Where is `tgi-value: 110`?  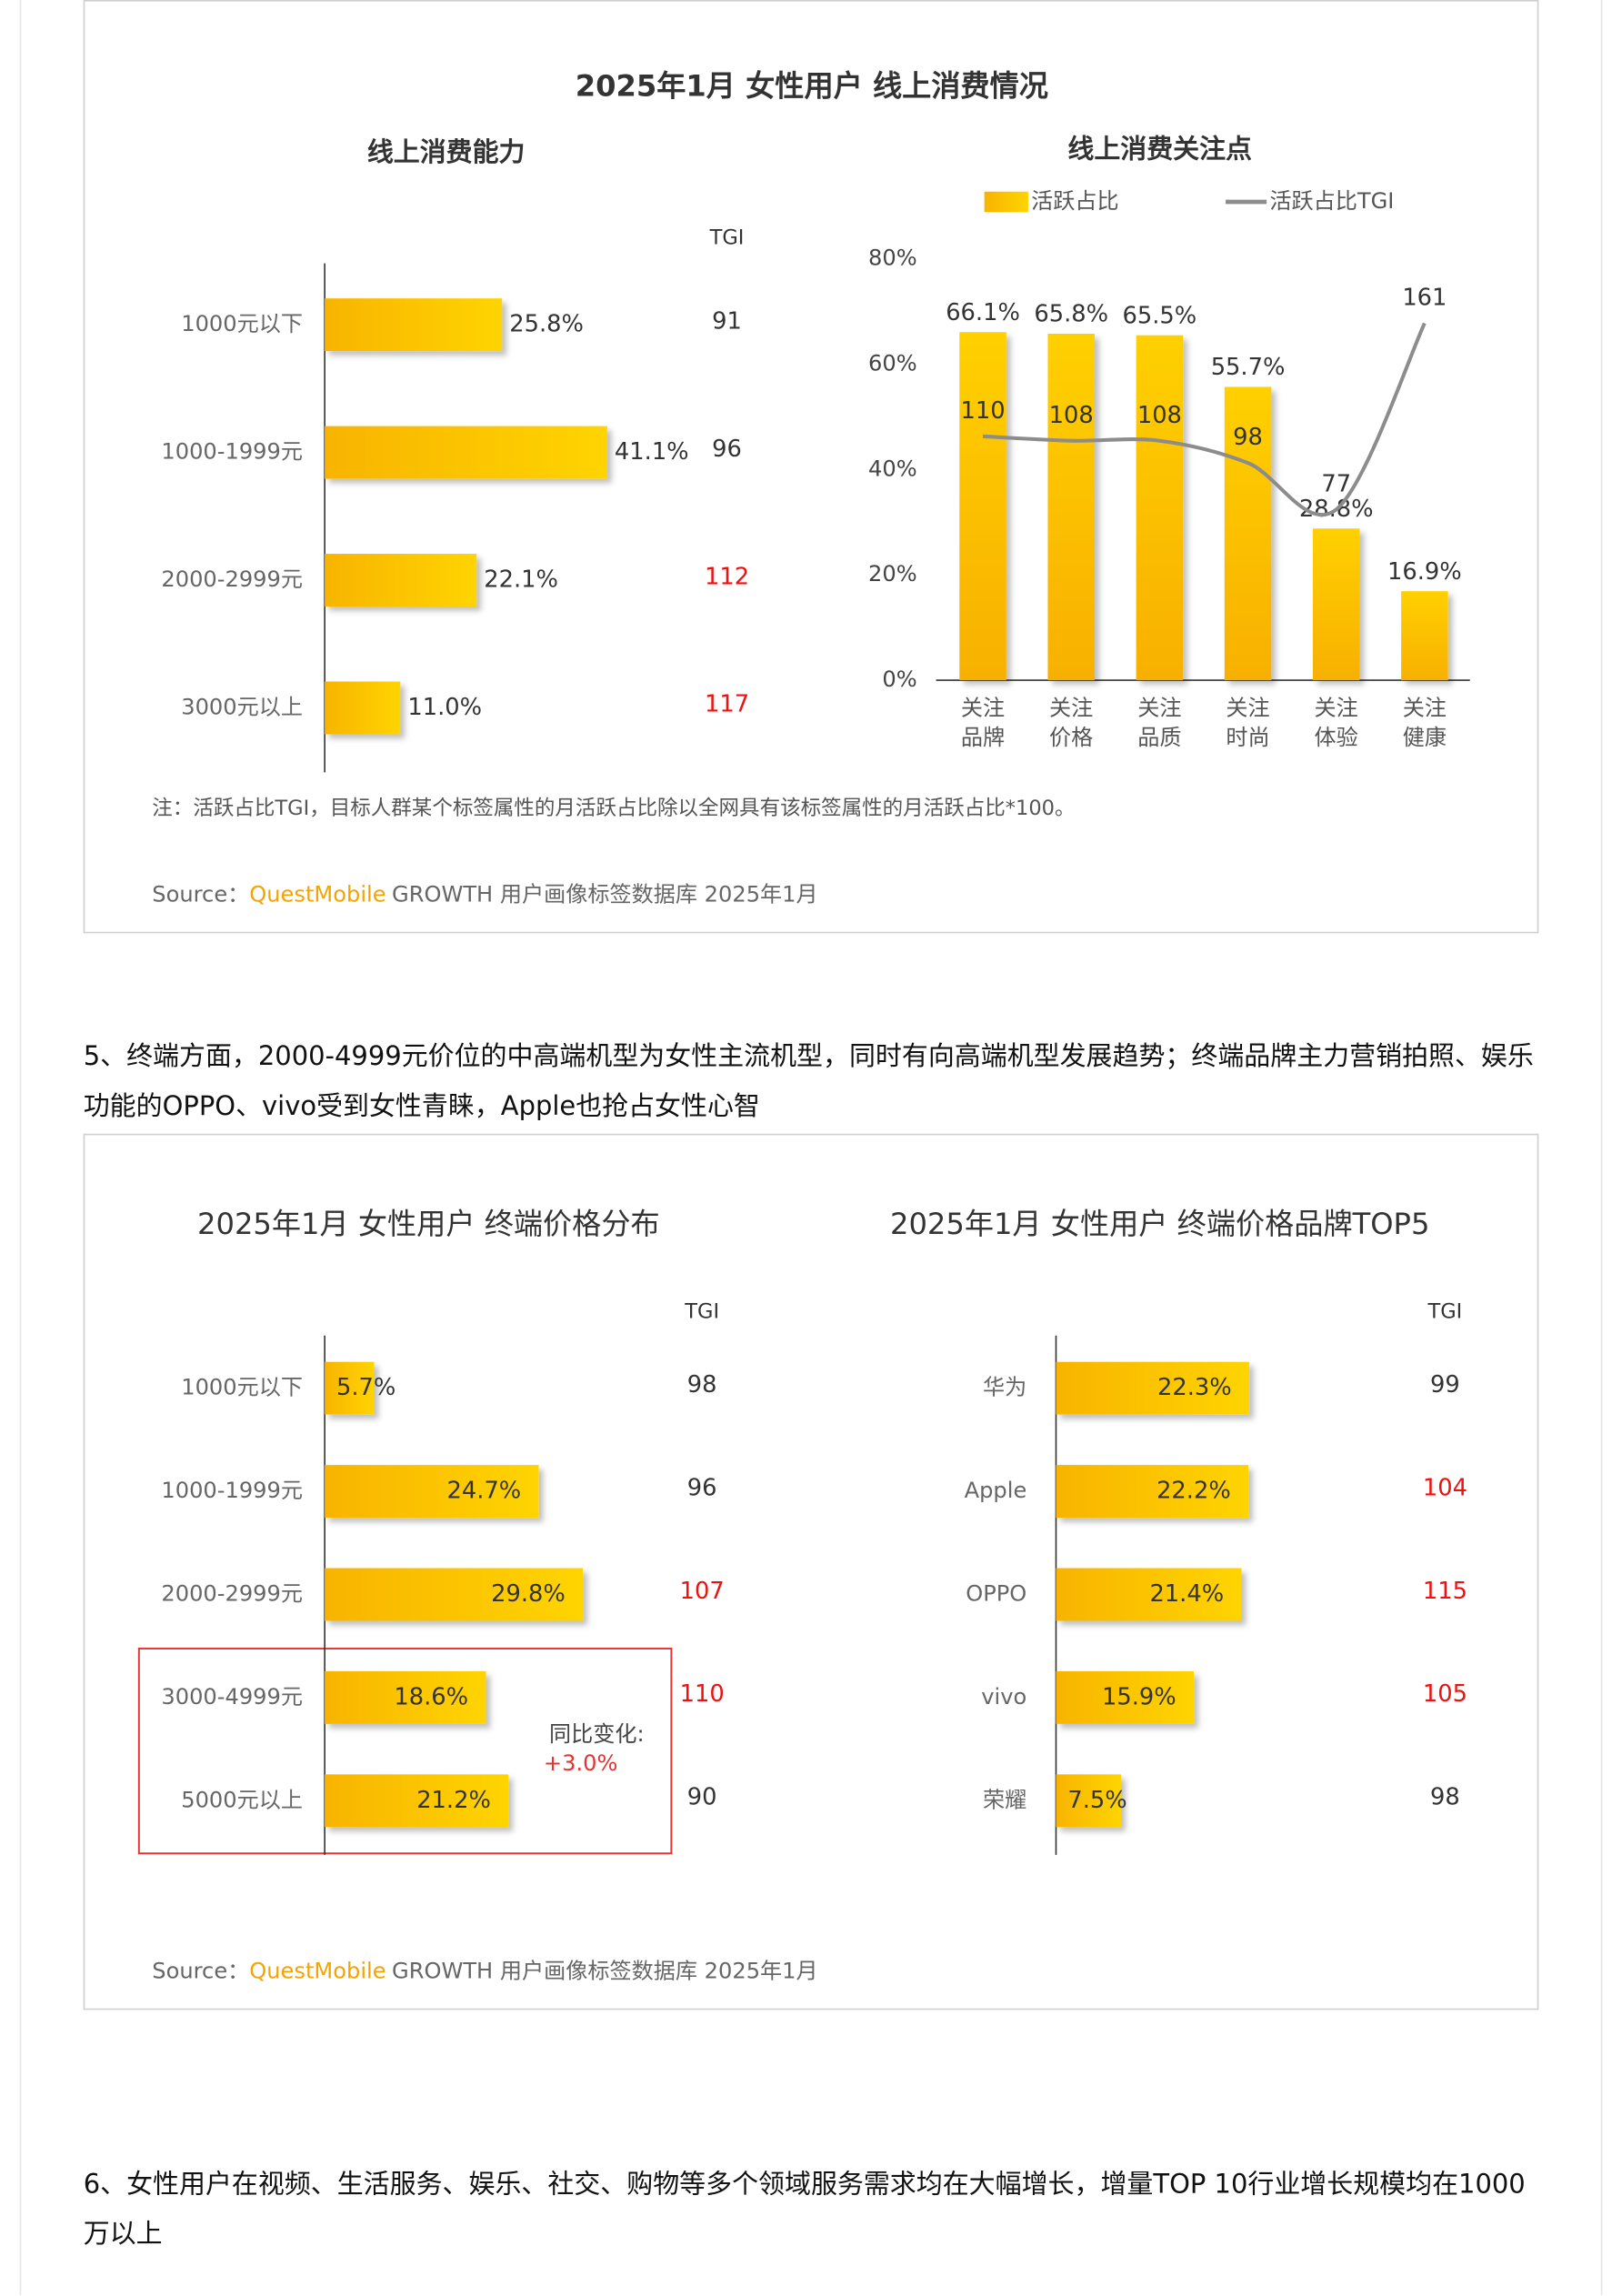
tgi-value: 110 is located at coordinates (703, 1694).